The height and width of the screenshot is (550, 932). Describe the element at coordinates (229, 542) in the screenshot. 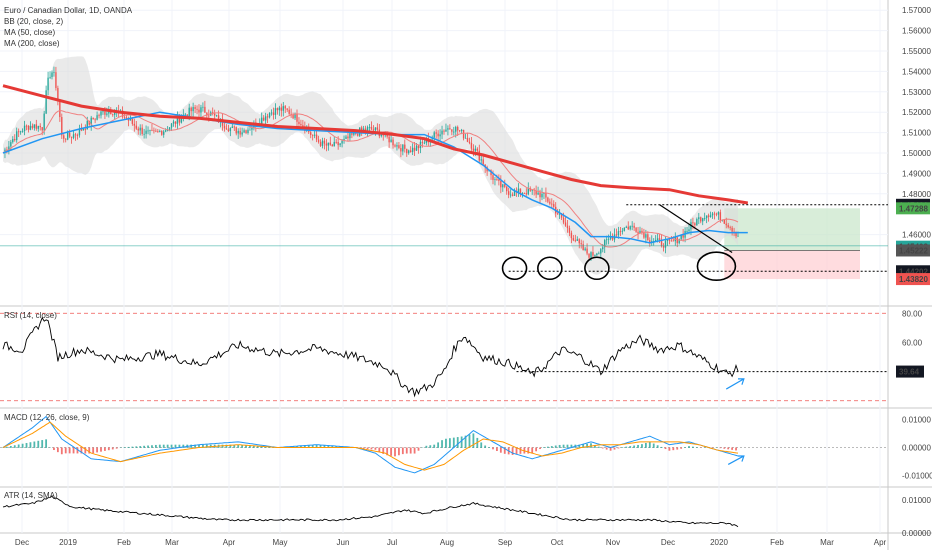

I see `time-tick-label: Apr` at that location.